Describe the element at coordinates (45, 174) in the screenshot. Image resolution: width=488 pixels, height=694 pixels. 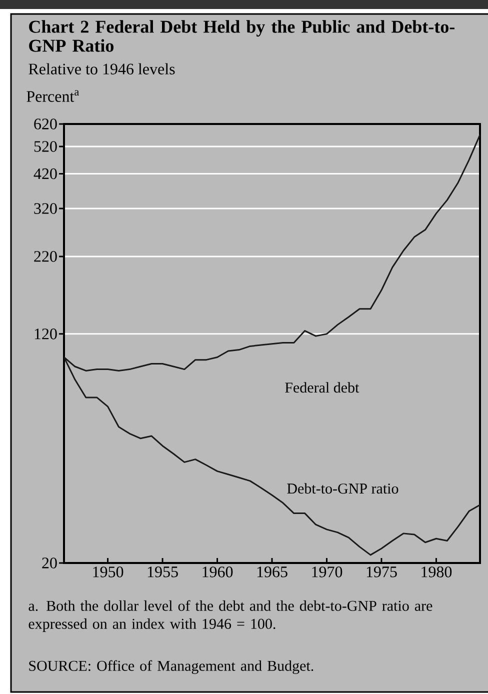
I see `y-tick-label: 420` at that location.